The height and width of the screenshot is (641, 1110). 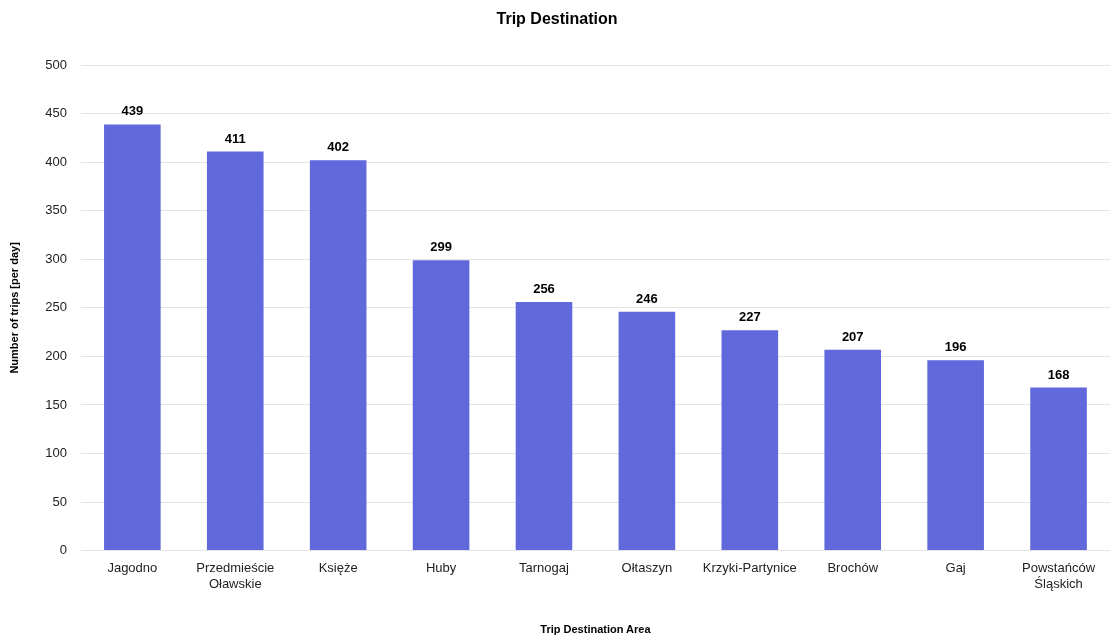 What do you see at coordinates (441, 247) in the screenshot?
I see `data-label: 299` at bounding box center [441, 247].